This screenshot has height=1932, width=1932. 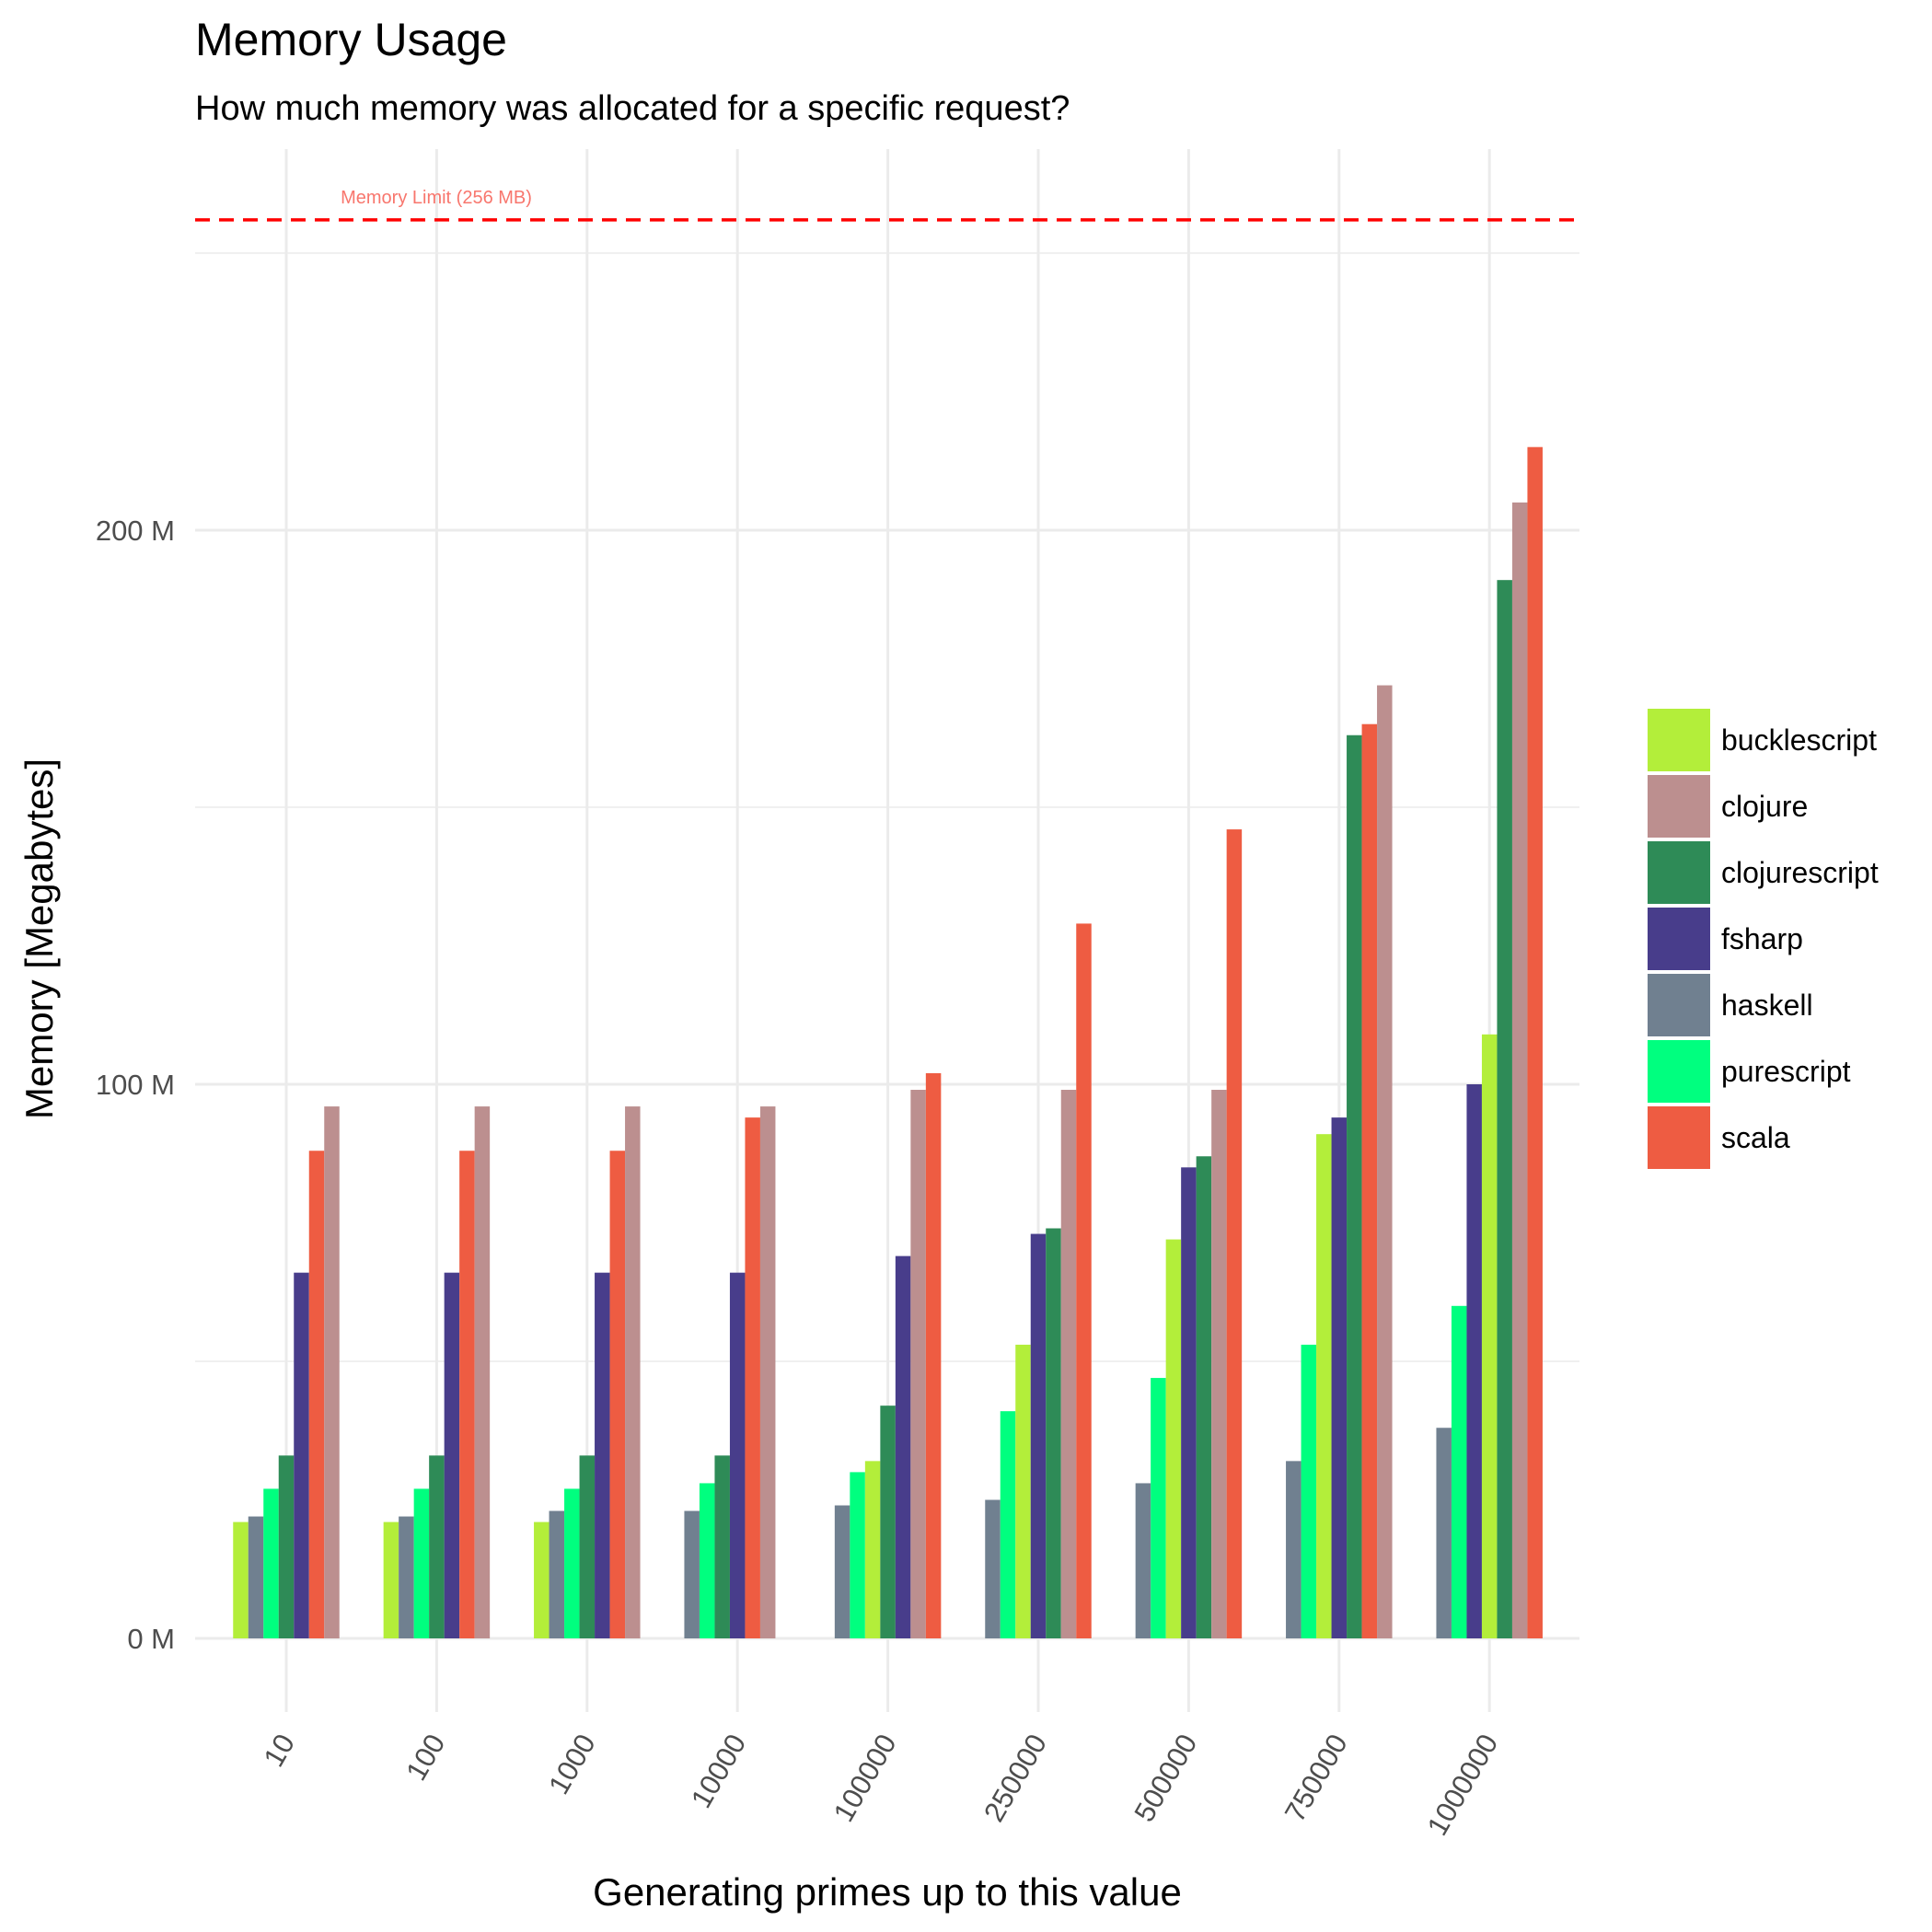 What do you see at coordinates (1679, 873) in the screenshot?
I see `legend-key-clojurescript` at bounding box center [1679, 873].